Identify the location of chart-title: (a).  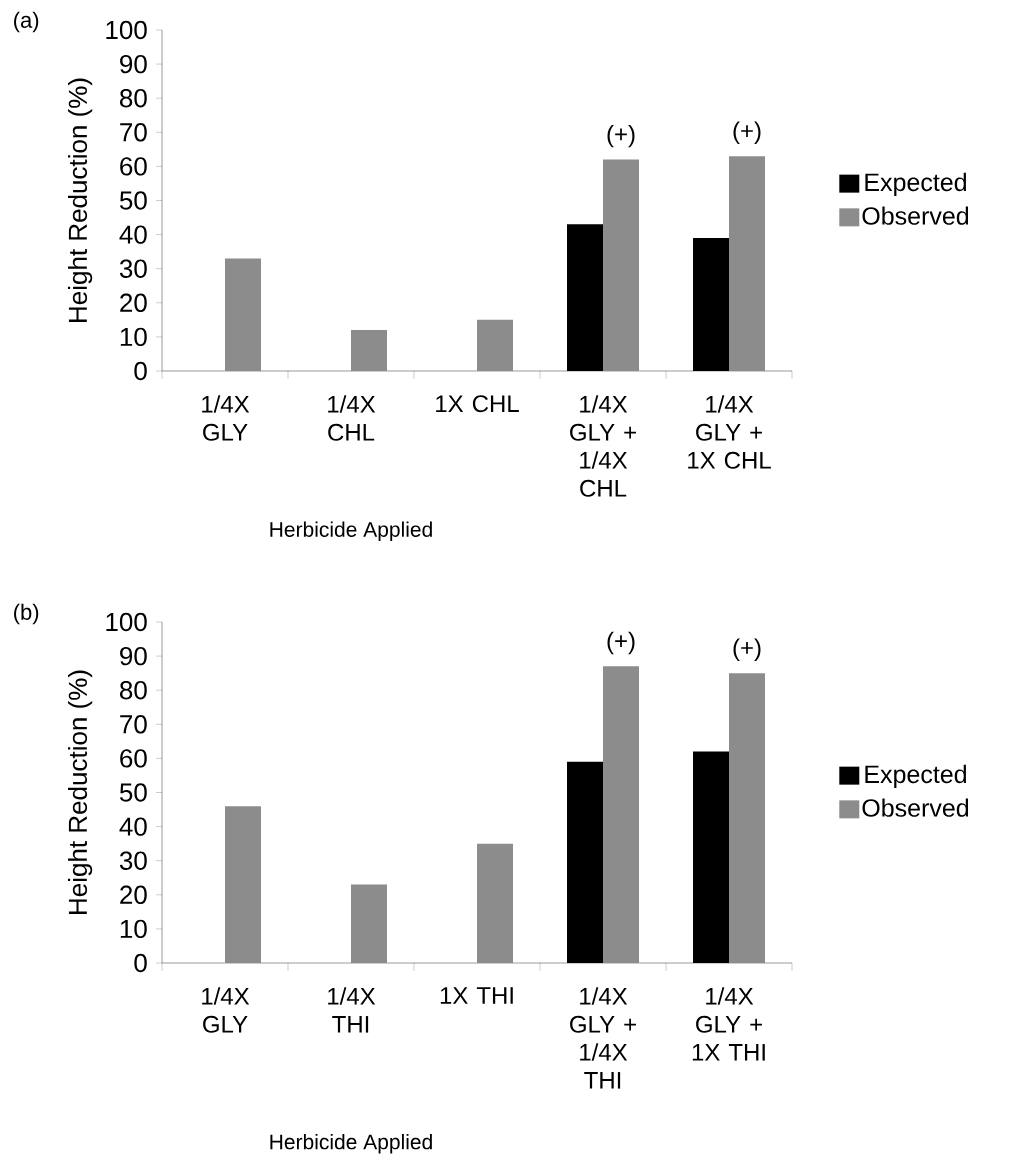
(26, 22).